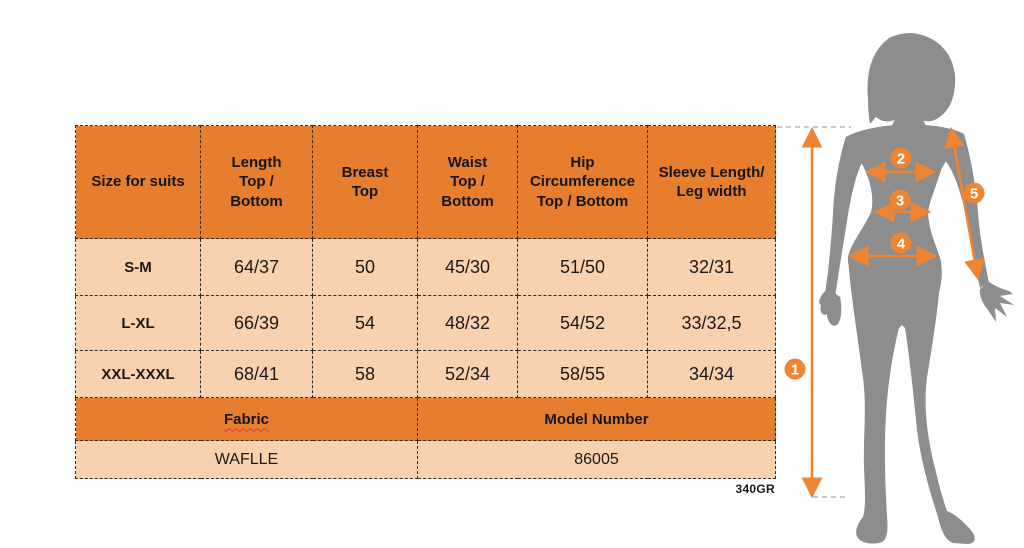 Image resolution: width=1024 pixels, height=548 pixels. Describe the element at coordinates (138, 182) in the screenshot. I see `header-cell-size: Size for suits` at that location.